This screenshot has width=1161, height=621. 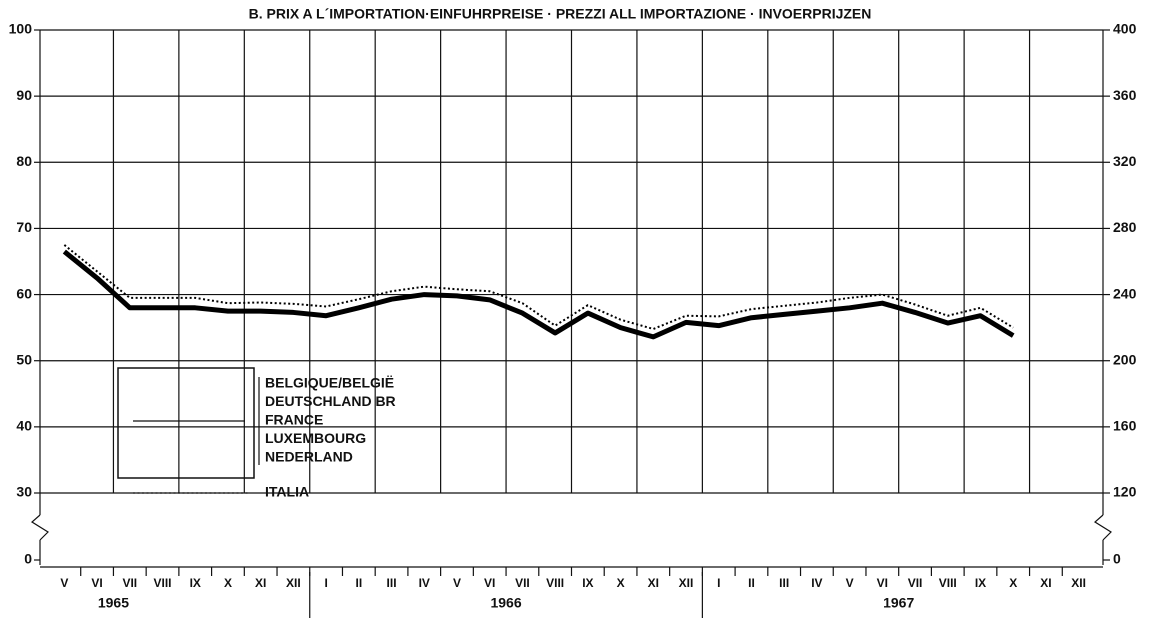 What do you see at coordinates (113, 603) in the screenshot?
I see `year-label: 1965` at bounding box center [113, 603].